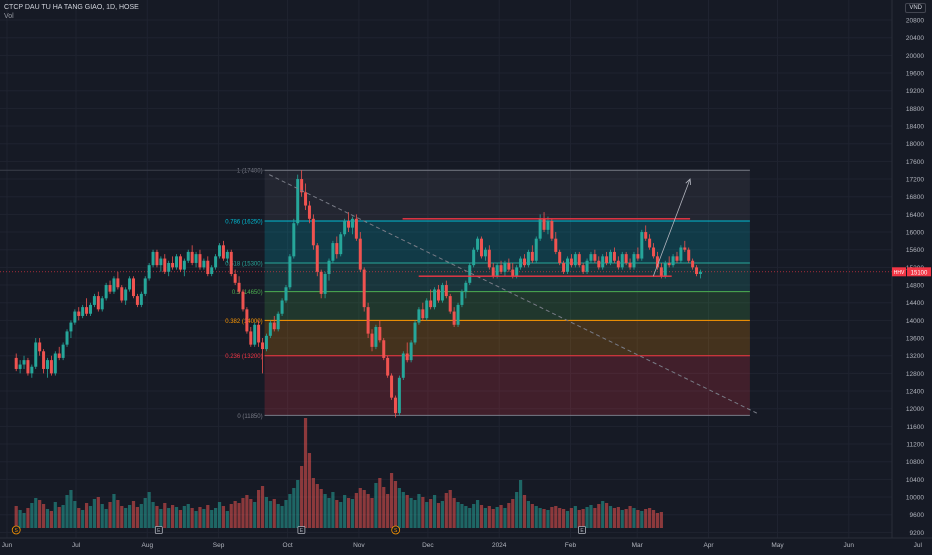 This screenshot has width=932, height=555. Describe the element at coordinates (288, 545) in the screenshot. I see `time-tick-label: Oct` at that location.